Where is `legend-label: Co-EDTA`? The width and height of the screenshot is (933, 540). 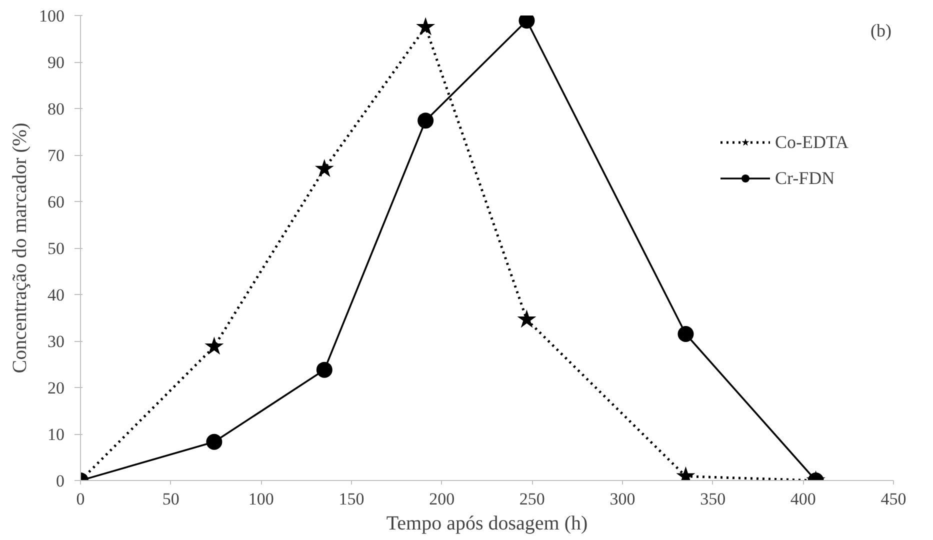
legend-label: Co-EDTA is located at coordinates (812, 142).